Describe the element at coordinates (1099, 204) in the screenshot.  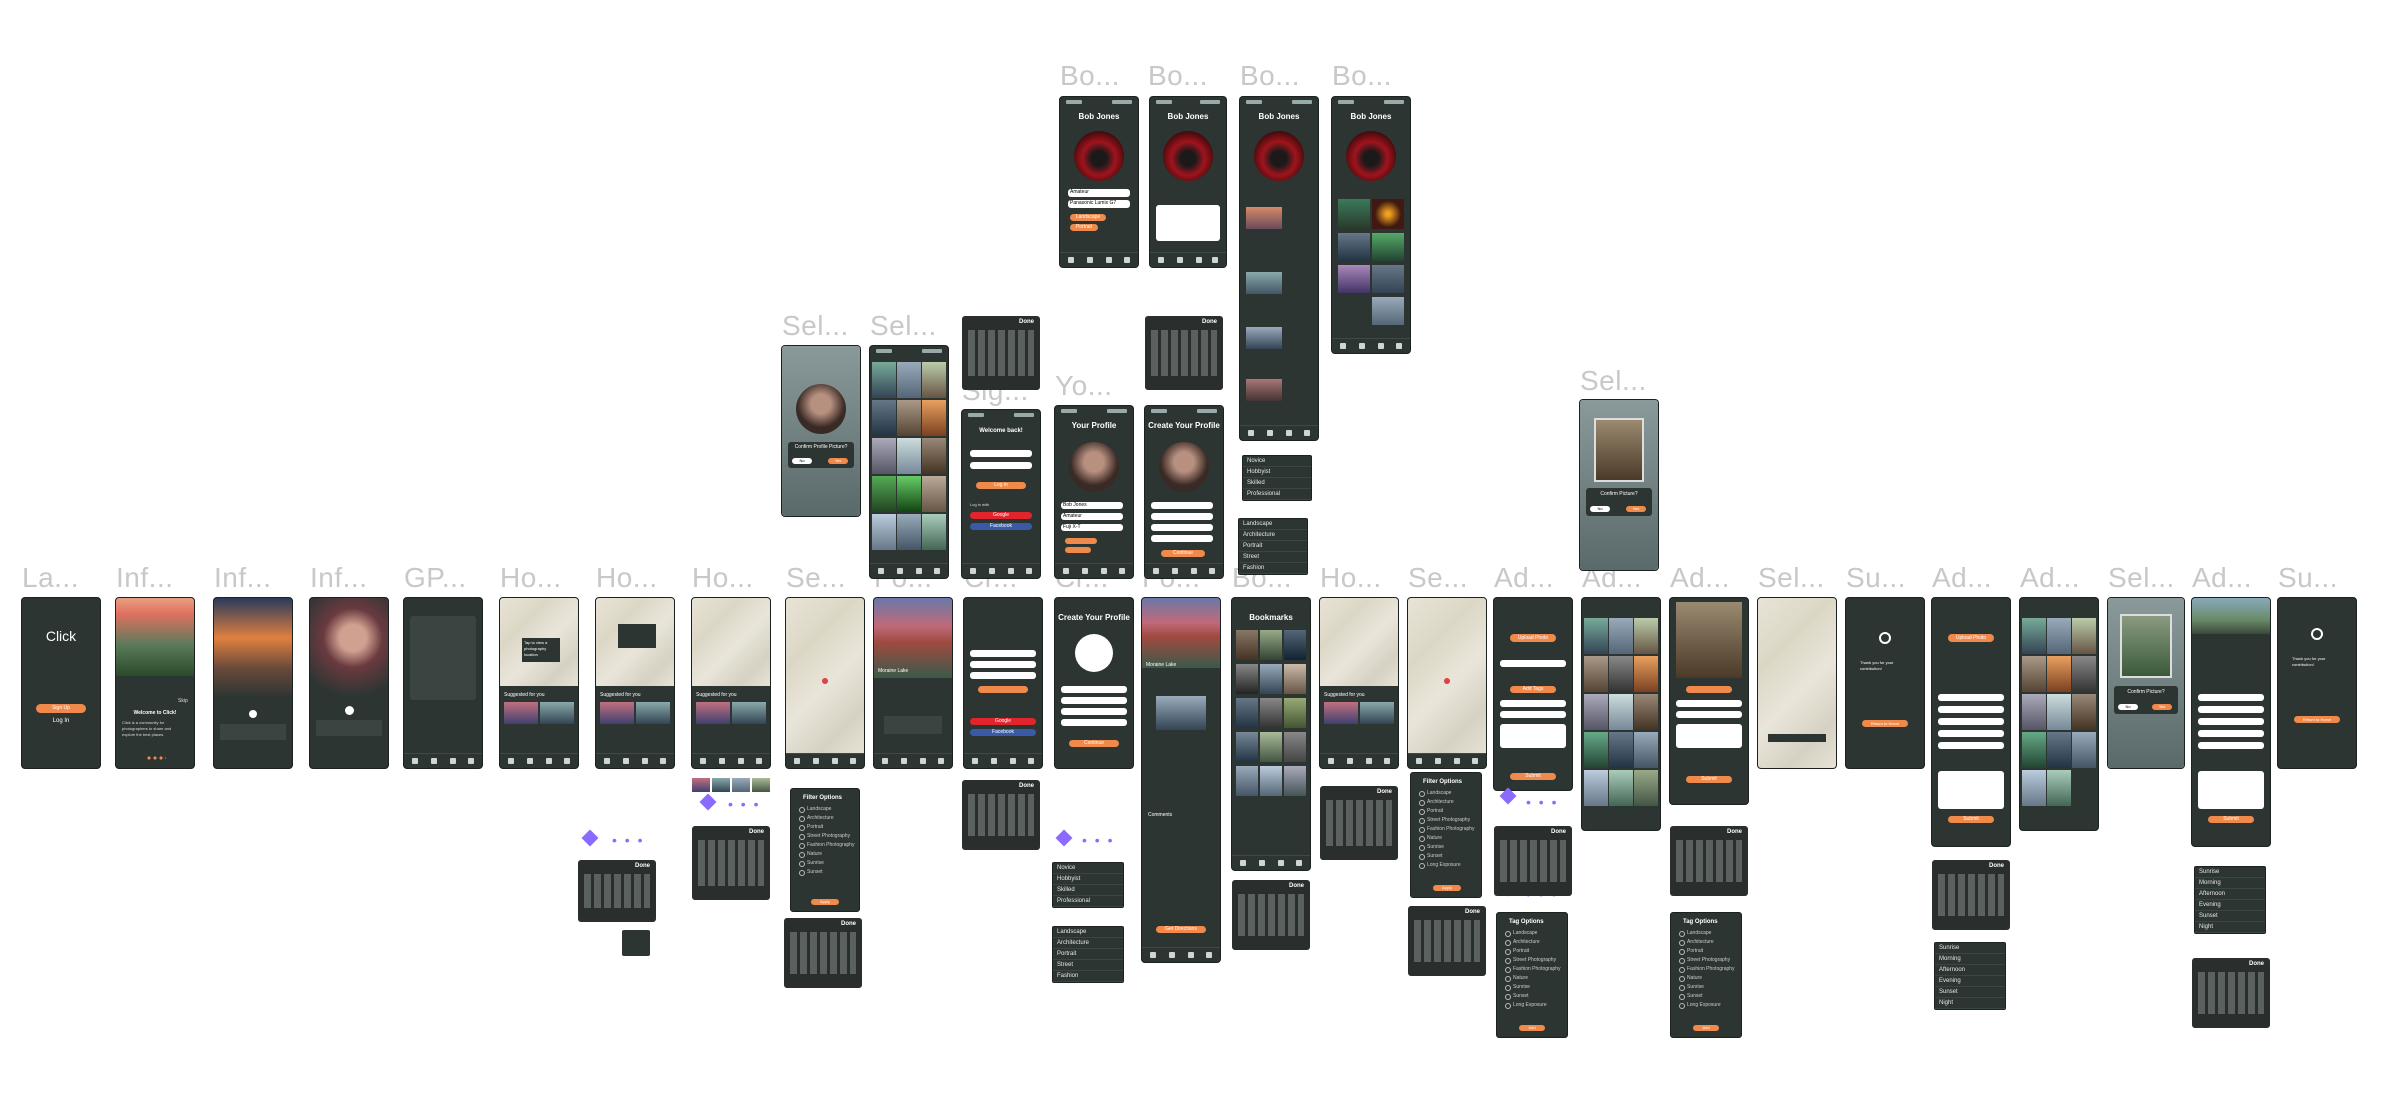
I see `camera-field: Panasonic Lumix G7` at that location.